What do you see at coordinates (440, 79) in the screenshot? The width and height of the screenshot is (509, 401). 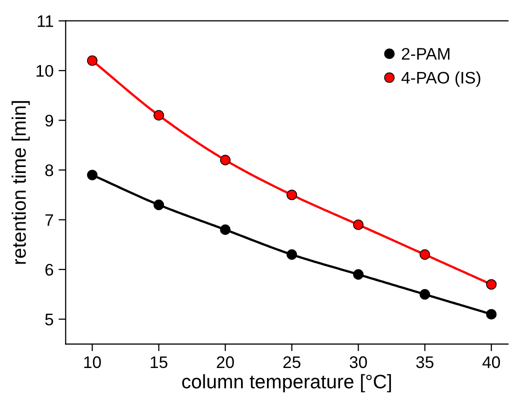 I see `legend-label: 4-PAO (IS)` at bounding box center [440, 79].